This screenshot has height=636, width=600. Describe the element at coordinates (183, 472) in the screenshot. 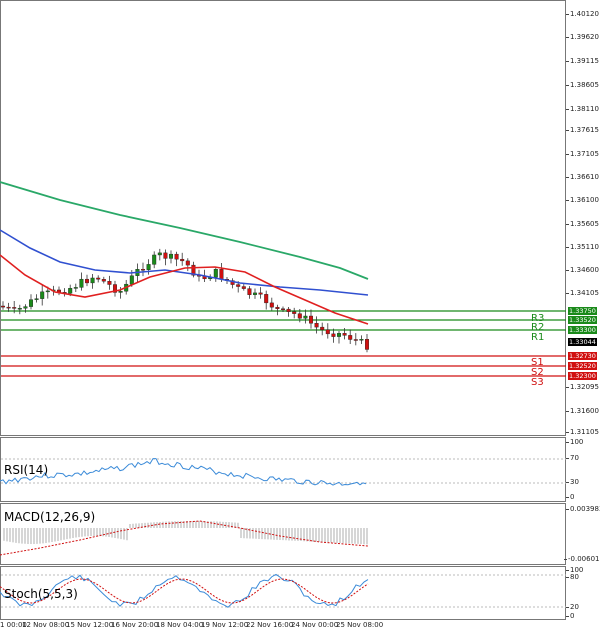

I see `rsi-line` at that location.